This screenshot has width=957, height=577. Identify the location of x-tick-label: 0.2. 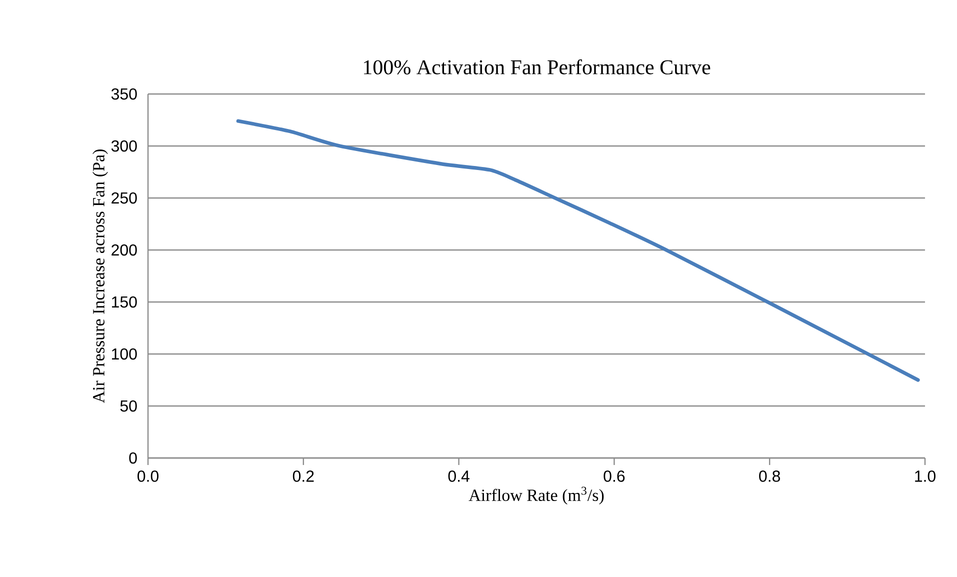
(303, 476).